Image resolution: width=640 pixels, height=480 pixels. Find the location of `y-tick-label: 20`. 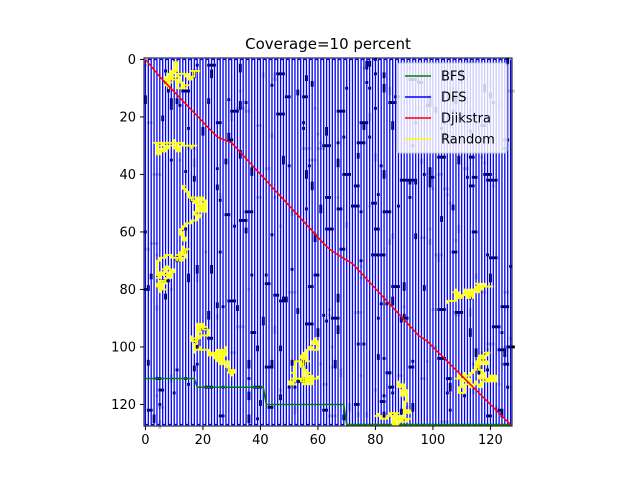

y-tick-label: 20 is located at coordinates (127, 117).